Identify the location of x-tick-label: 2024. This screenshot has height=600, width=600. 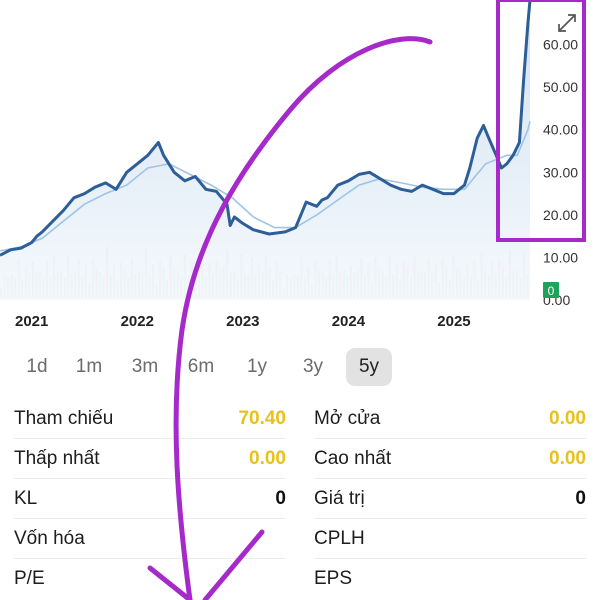
(349, 321).